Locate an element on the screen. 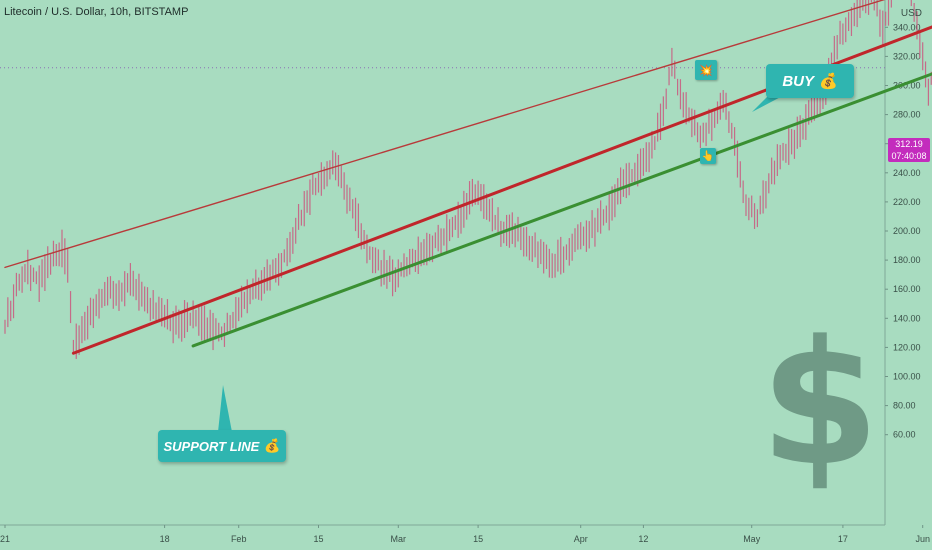  burst-icon: 💥 is located at coordinates (706, 70).